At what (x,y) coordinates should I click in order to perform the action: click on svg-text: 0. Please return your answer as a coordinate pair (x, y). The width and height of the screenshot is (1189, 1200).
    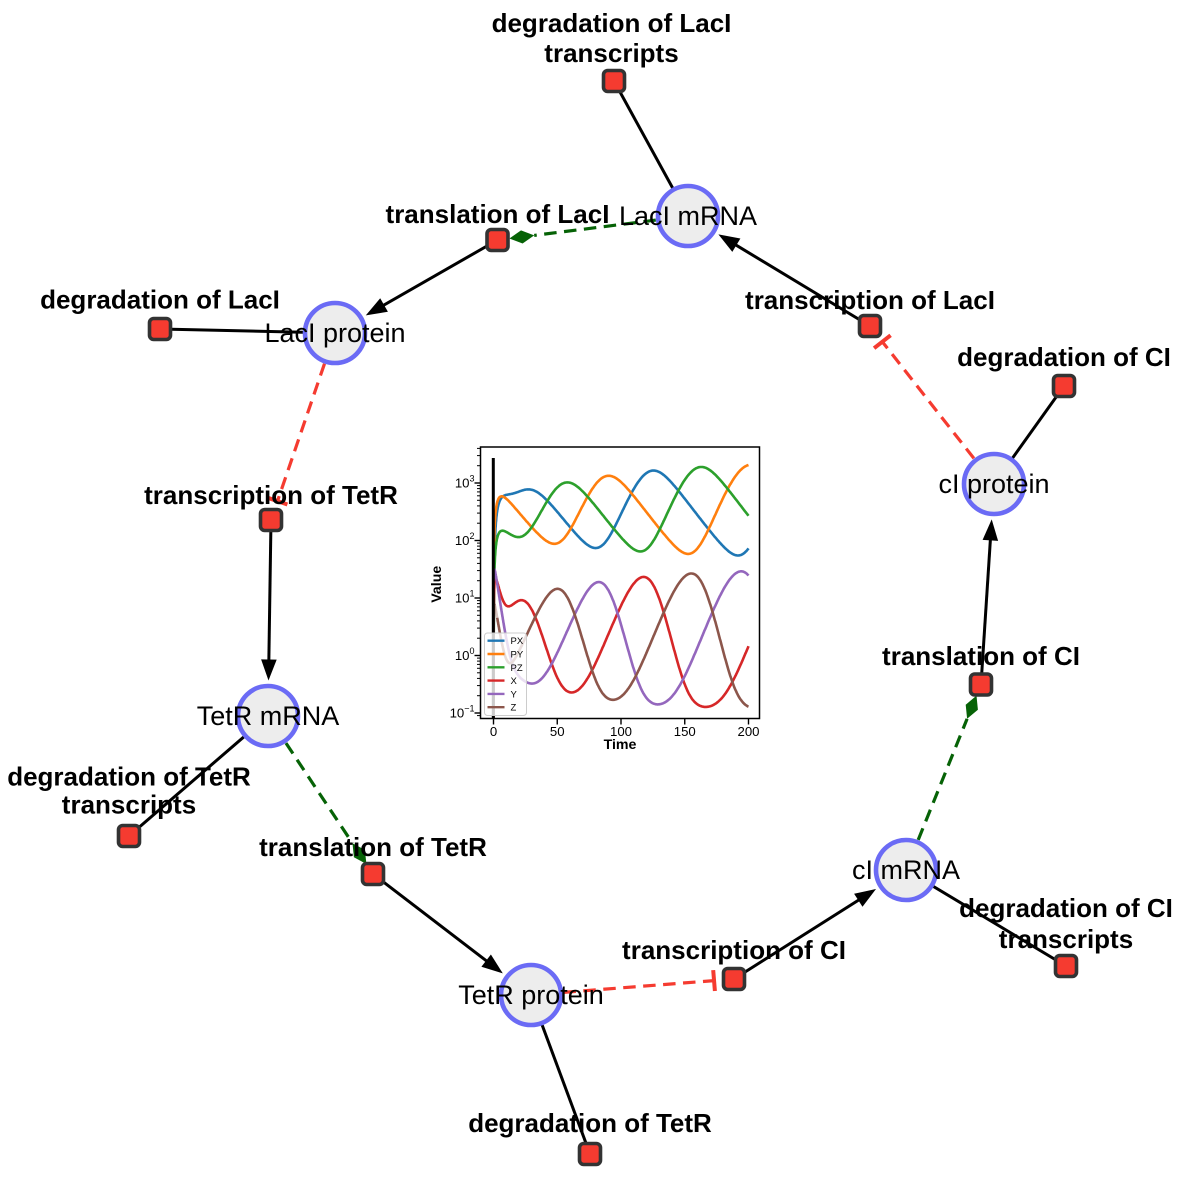
    Looking at the image, I should click on (493, 731).